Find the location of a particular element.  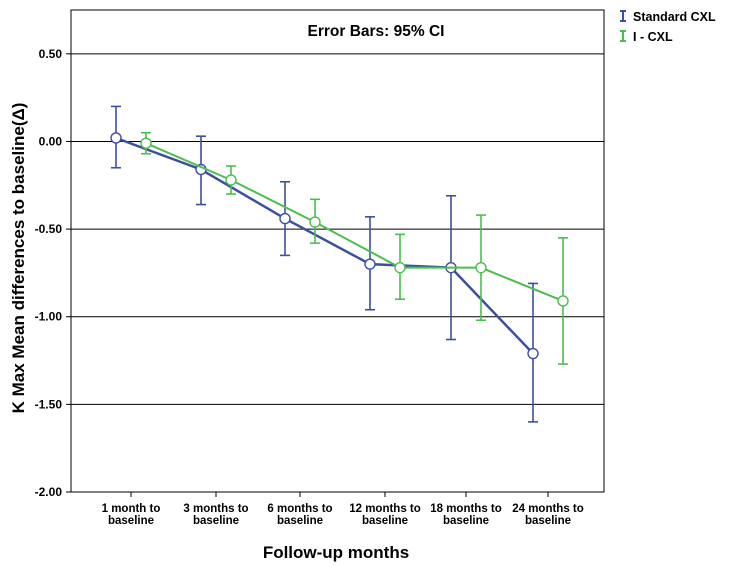

y-axis-title: K Max Mean differences to baseline(Δ) is located at coordinates (18, 258).